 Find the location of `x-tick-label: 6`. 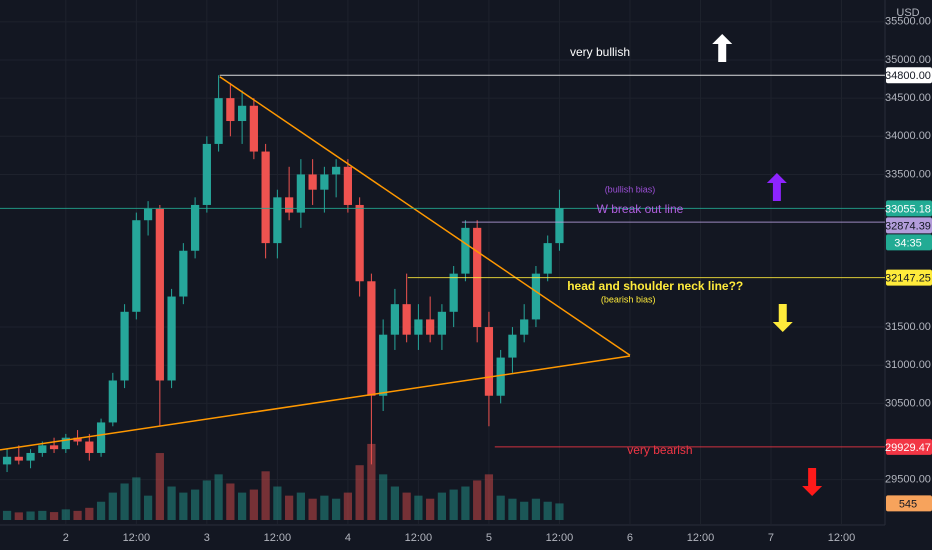

x-tick-label: 6 is located at coordinates (630, 538).